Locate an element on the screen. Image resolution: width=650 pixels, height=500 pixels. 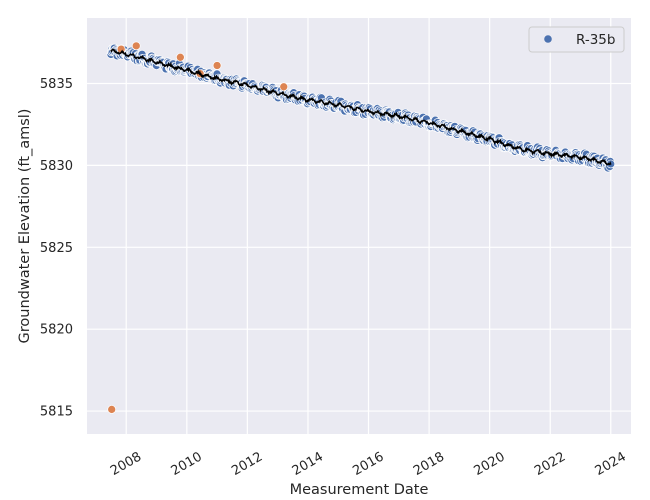
x-tick-labels: 2008 2010 2012 2014 2016 2018 2020 2022 2024 is located at coordinates (368, 464).